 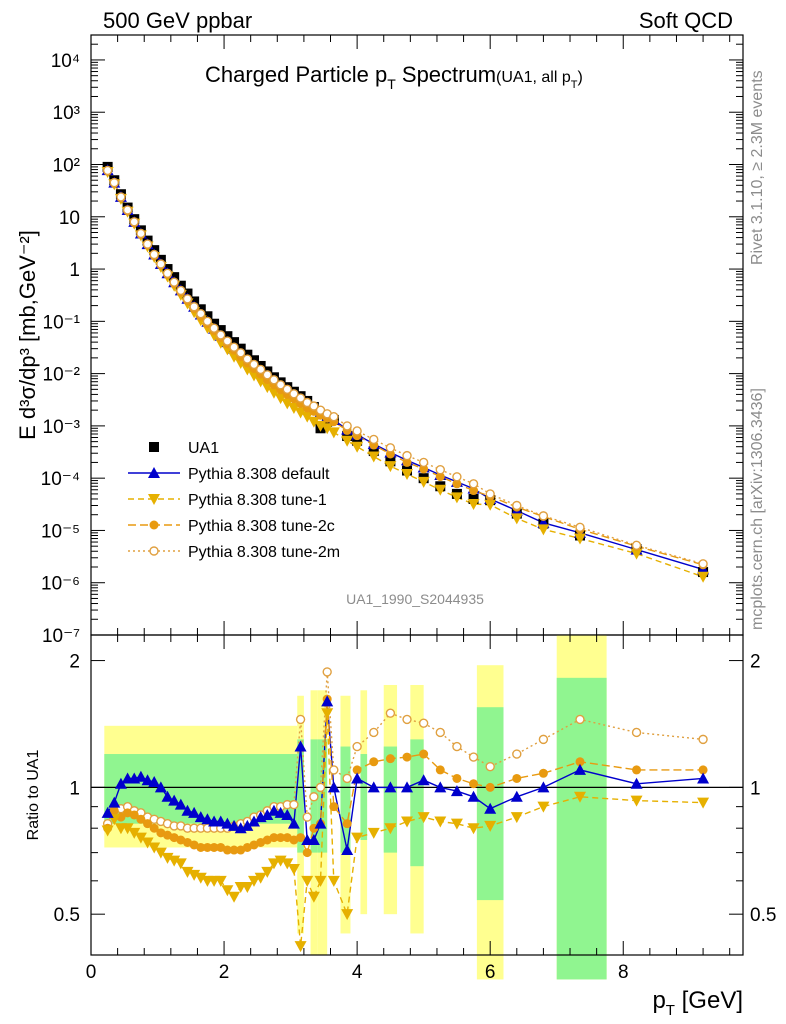 I want to click on y-tick-label: 10⁻³, so click(x=62, y=427).